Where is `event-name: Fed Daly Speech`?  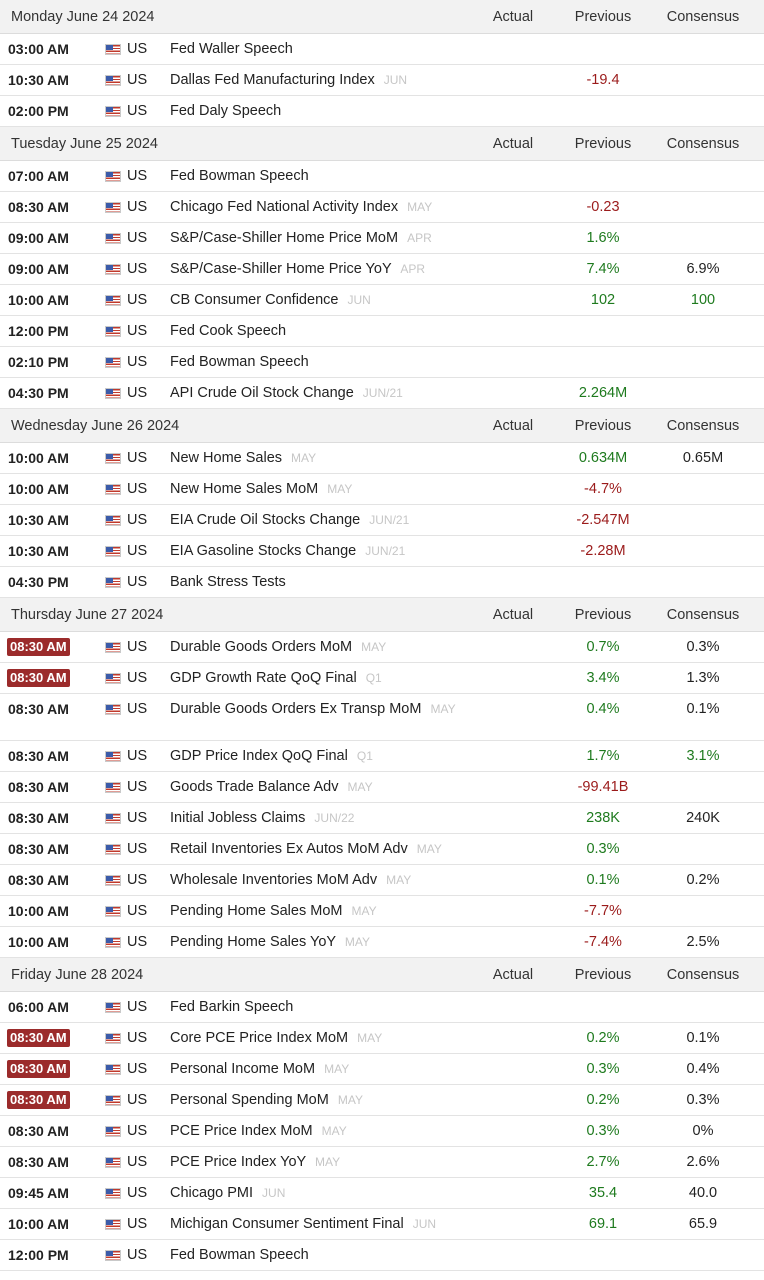
event-name: Fed Daly Speech is located at coordinates (226, 111).